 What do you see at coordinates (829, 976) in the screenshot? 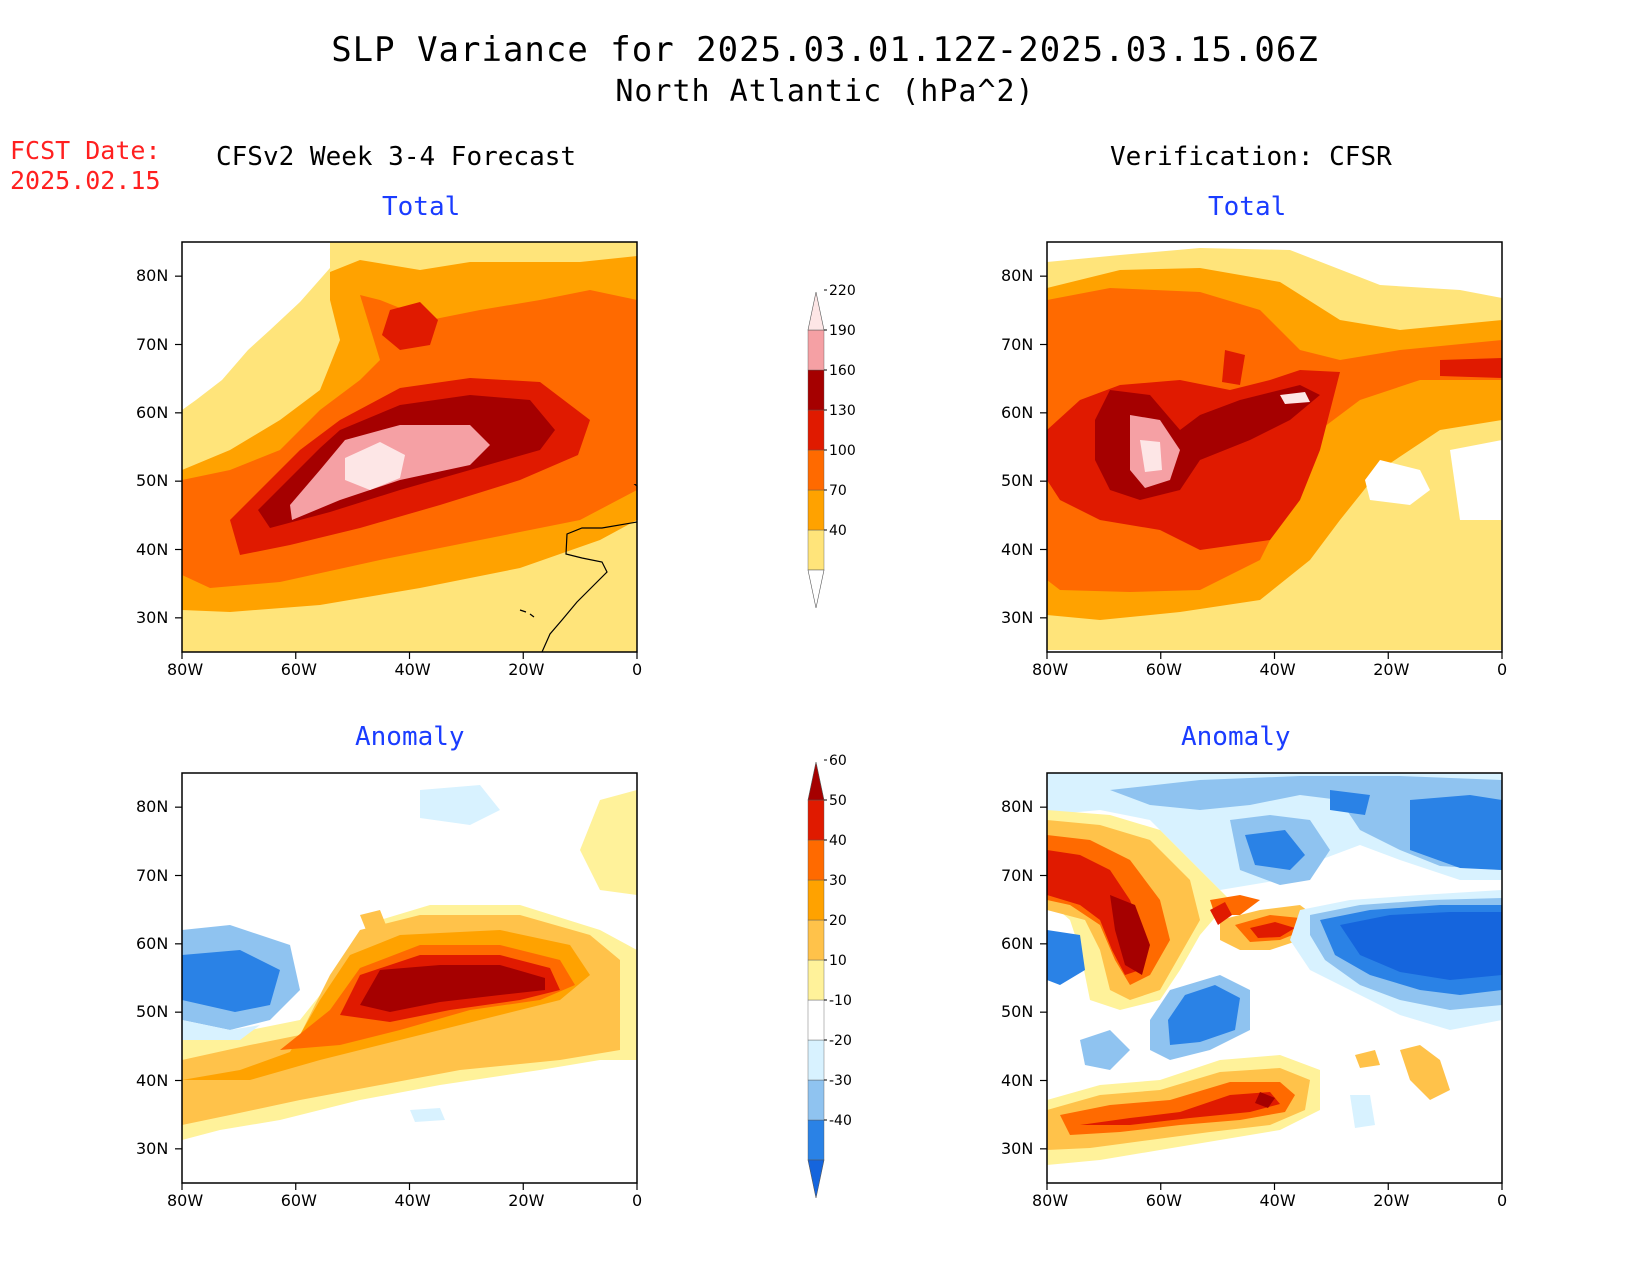
I see `anomaly-colorbar: -40 -30 -20 -10 10 20 30 40 50 60` at bounding box center [829, 976].